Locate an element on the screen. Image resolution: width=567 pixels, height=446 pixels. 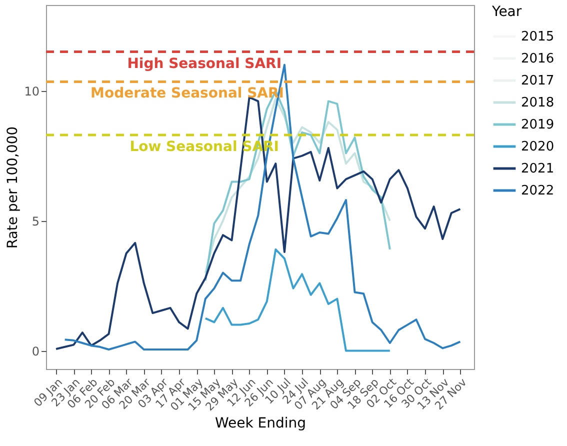
legend-label: 2018 is located at coordinates (537, 103).